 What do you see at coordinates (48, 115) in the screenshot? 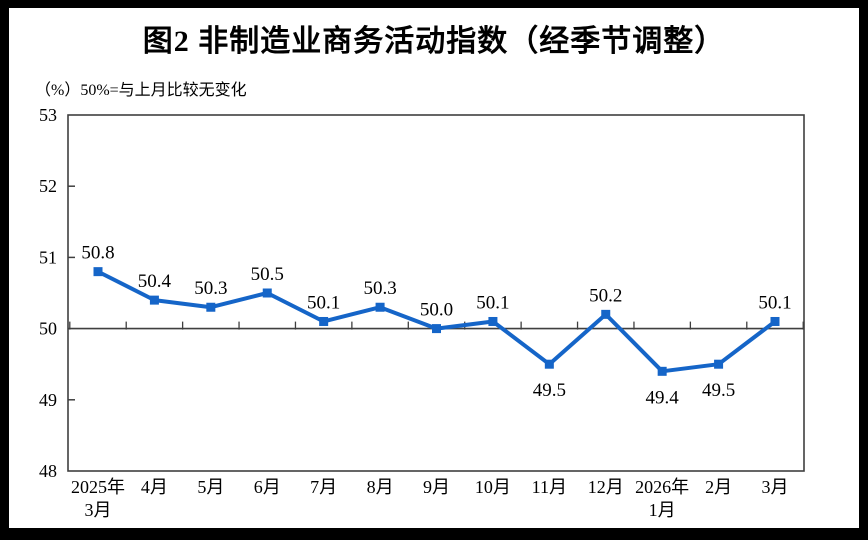
I see `y-tick-label: 53` at bounding box center [48, 115].